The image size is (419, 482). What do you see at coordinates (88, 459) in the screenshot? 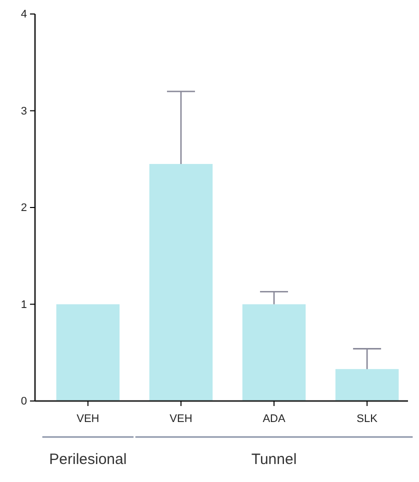
I see `text: Perilesional` at bounding box center [88, 459].